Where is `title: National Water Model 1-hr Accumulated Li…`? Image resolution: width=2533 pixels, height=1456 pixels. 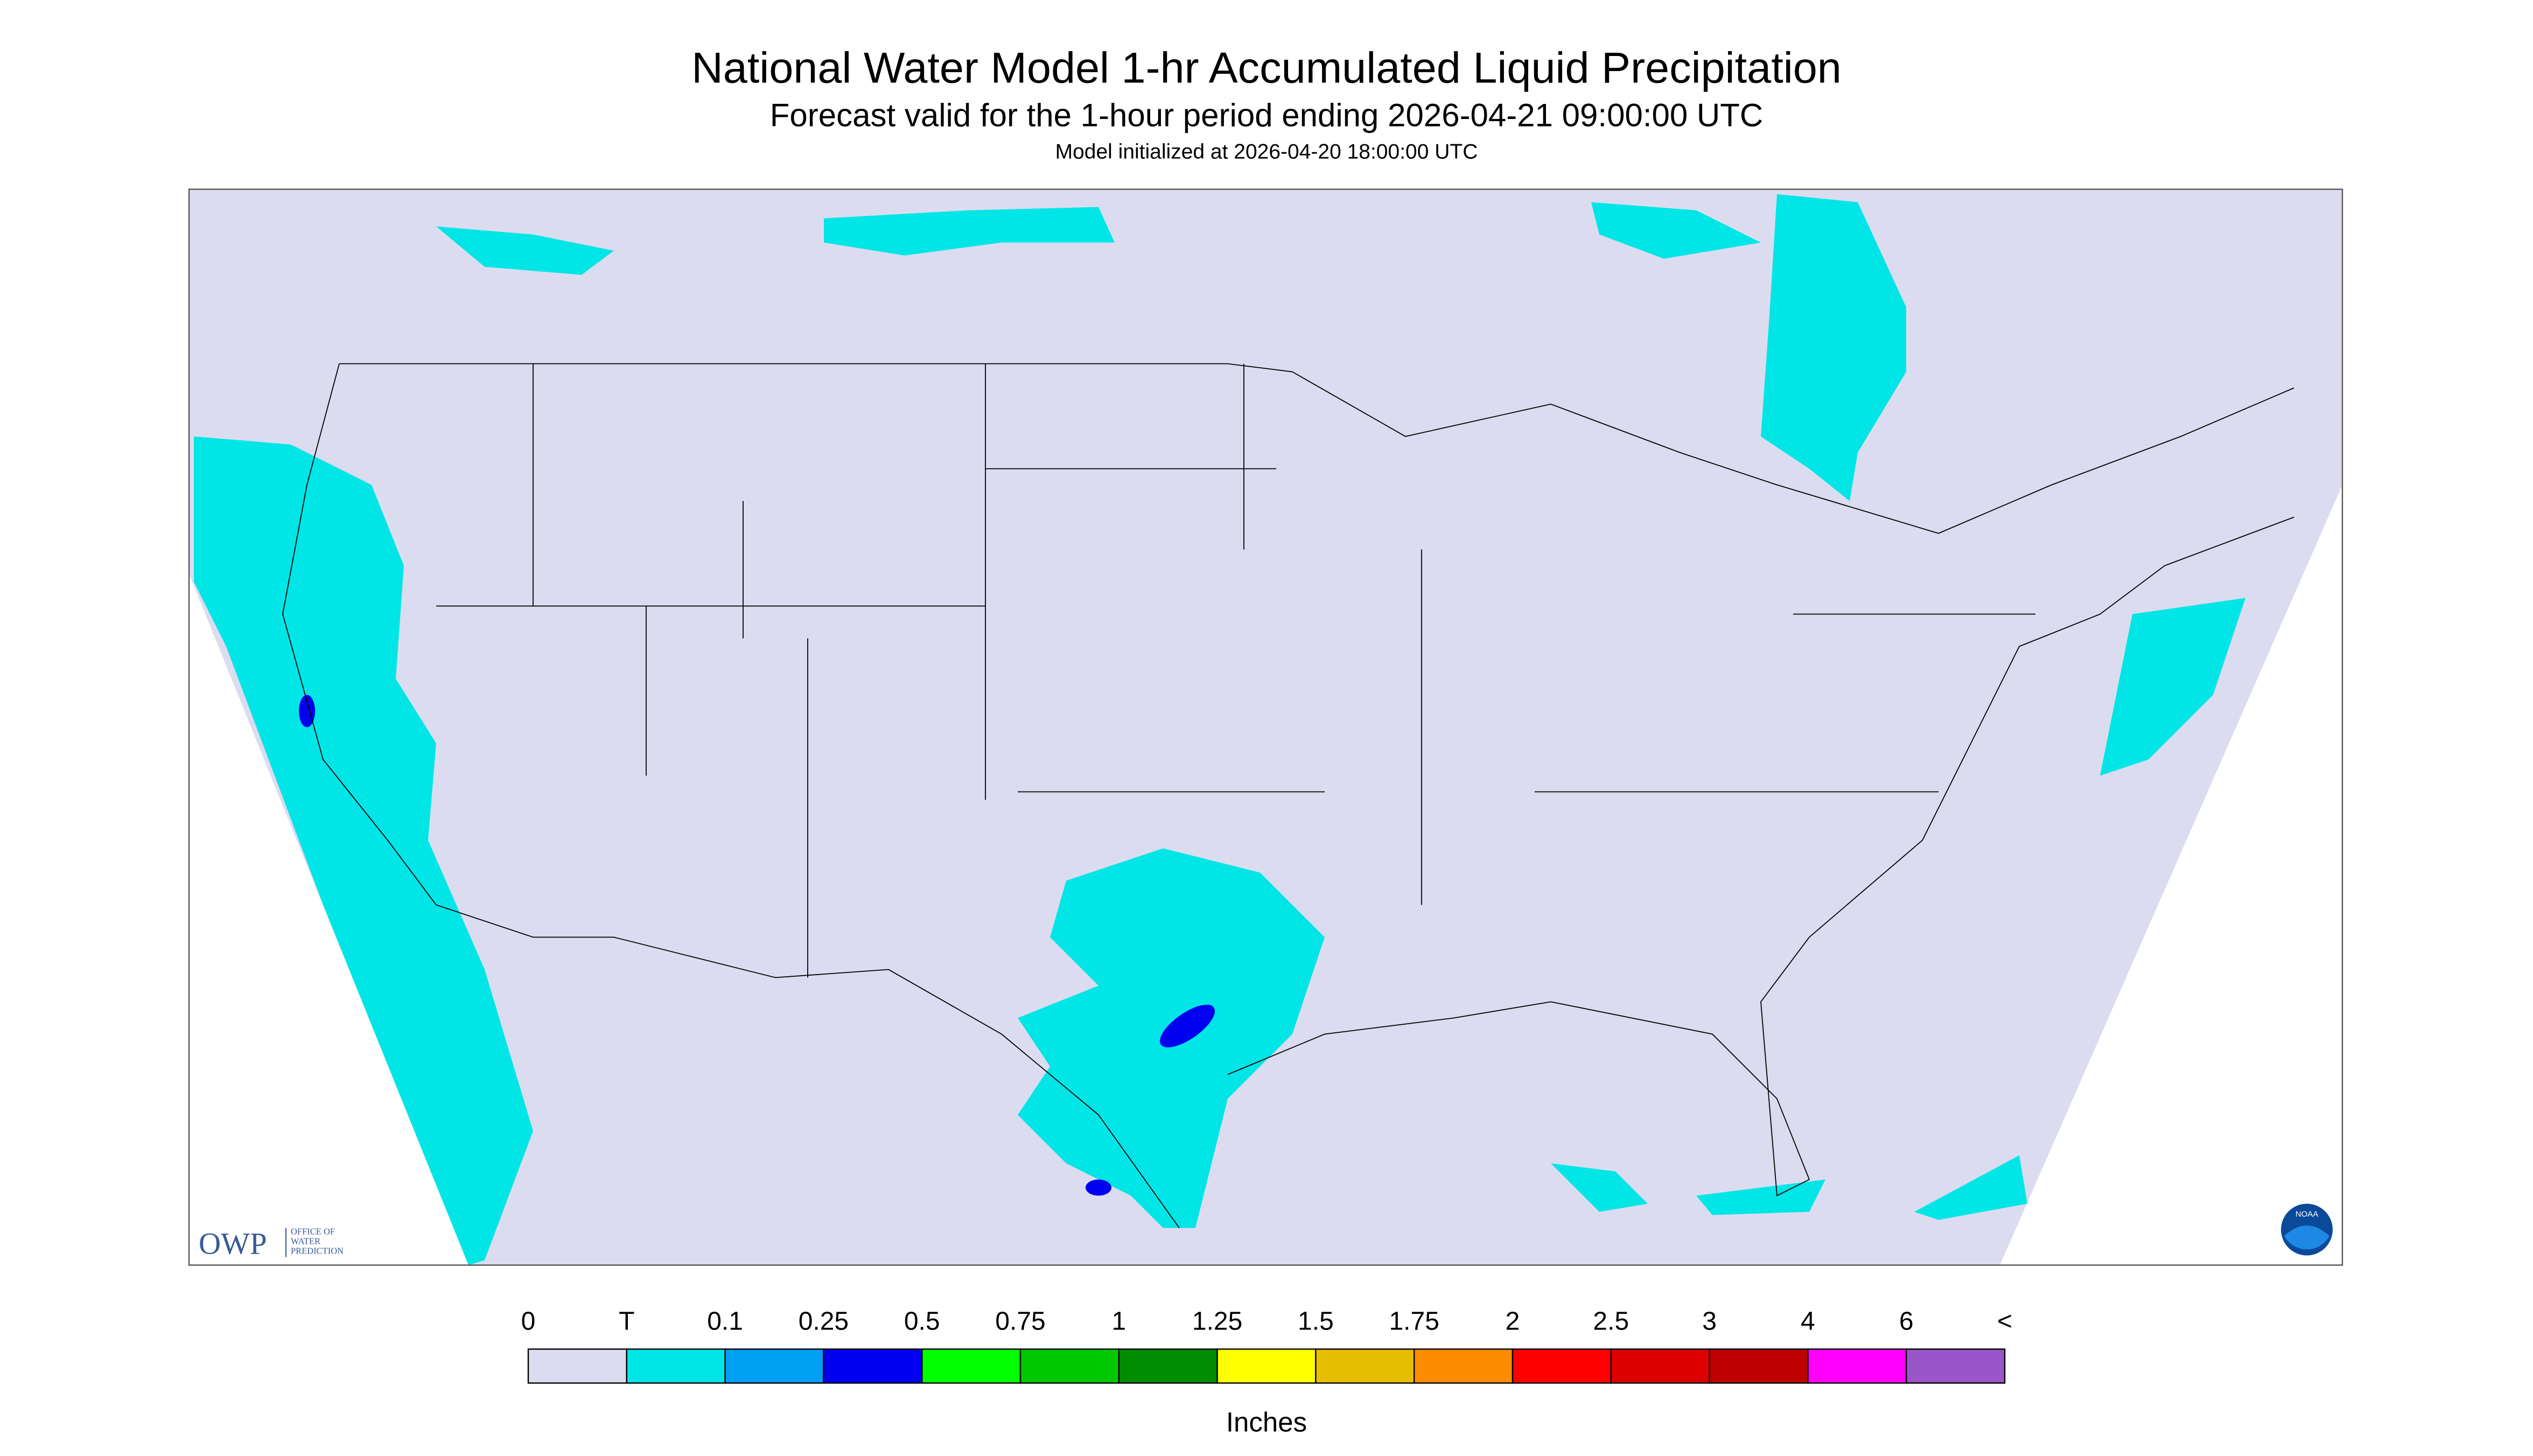 title: National Water Model 1-hr Accumulated Li… is located at coordinates (1266, 68).